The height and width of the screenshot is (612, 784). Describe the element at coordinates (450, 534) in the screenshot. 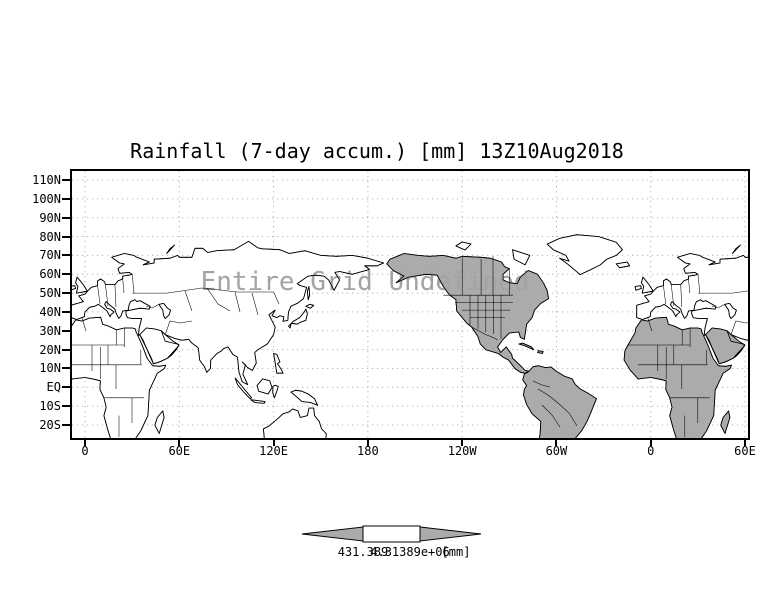

I see `colorbar-right-arrow` at that location.